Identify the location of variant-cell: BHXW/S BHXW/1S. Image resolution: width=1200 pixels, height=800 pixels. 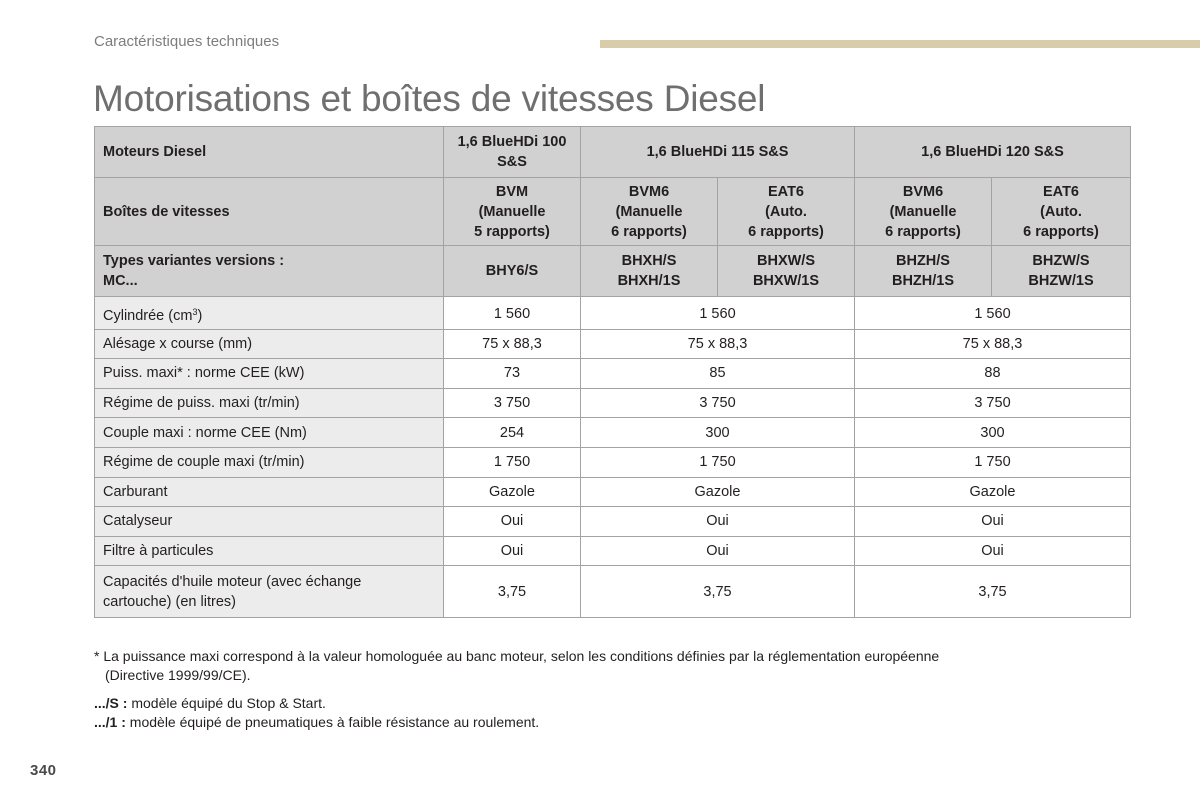
(786, 271).